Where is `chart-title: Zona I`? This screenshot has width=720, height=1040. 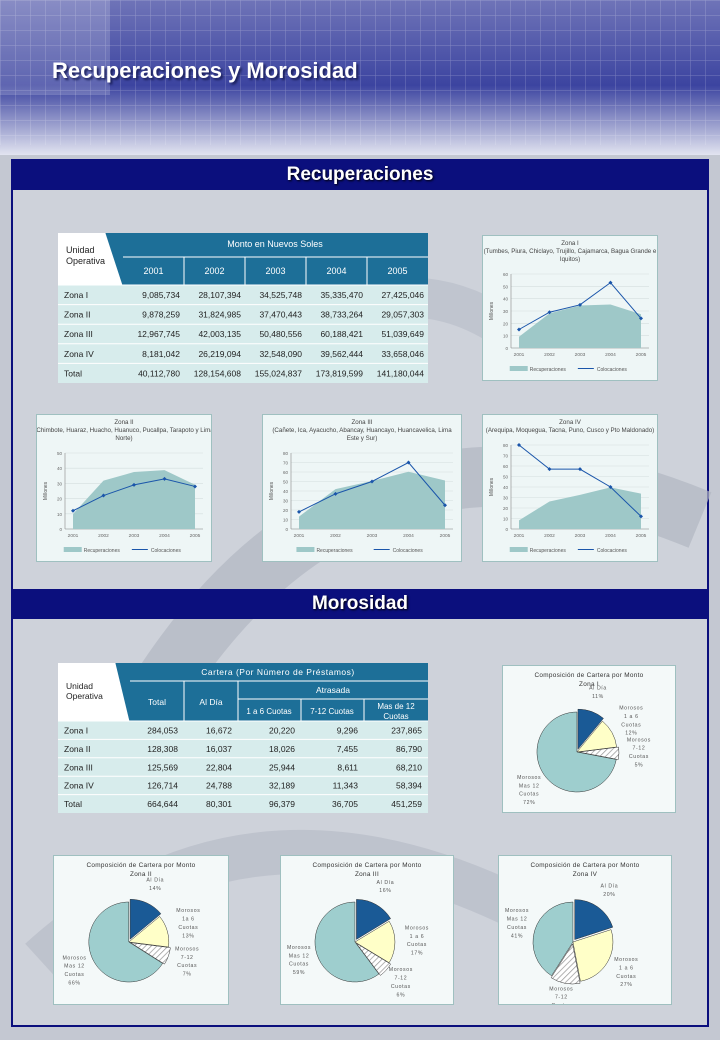
chart-title: Zona I is located at coordinates (570, 243).